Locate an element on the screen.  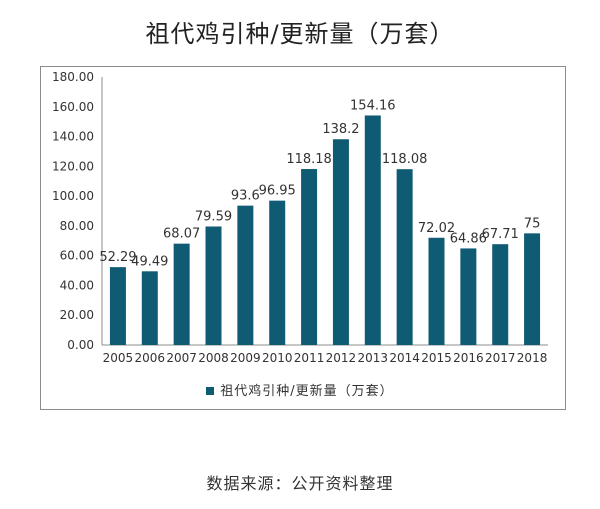
x-tick-label: 2016 is located at coordinates (468, 358).